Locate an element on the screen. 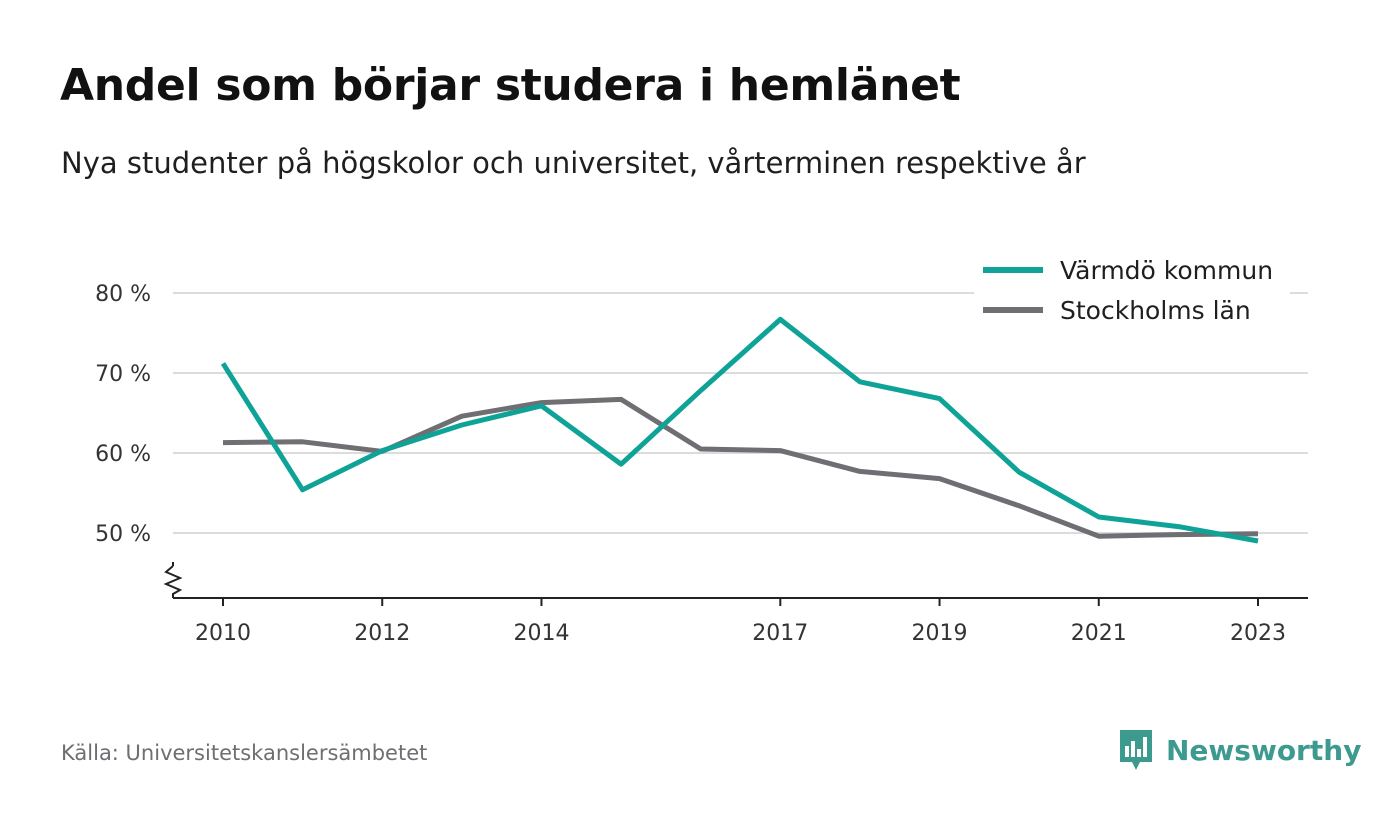 The width and height of the screenshot is (1400, 831). y-axis-break-mark is located at coordinates (173, 581).